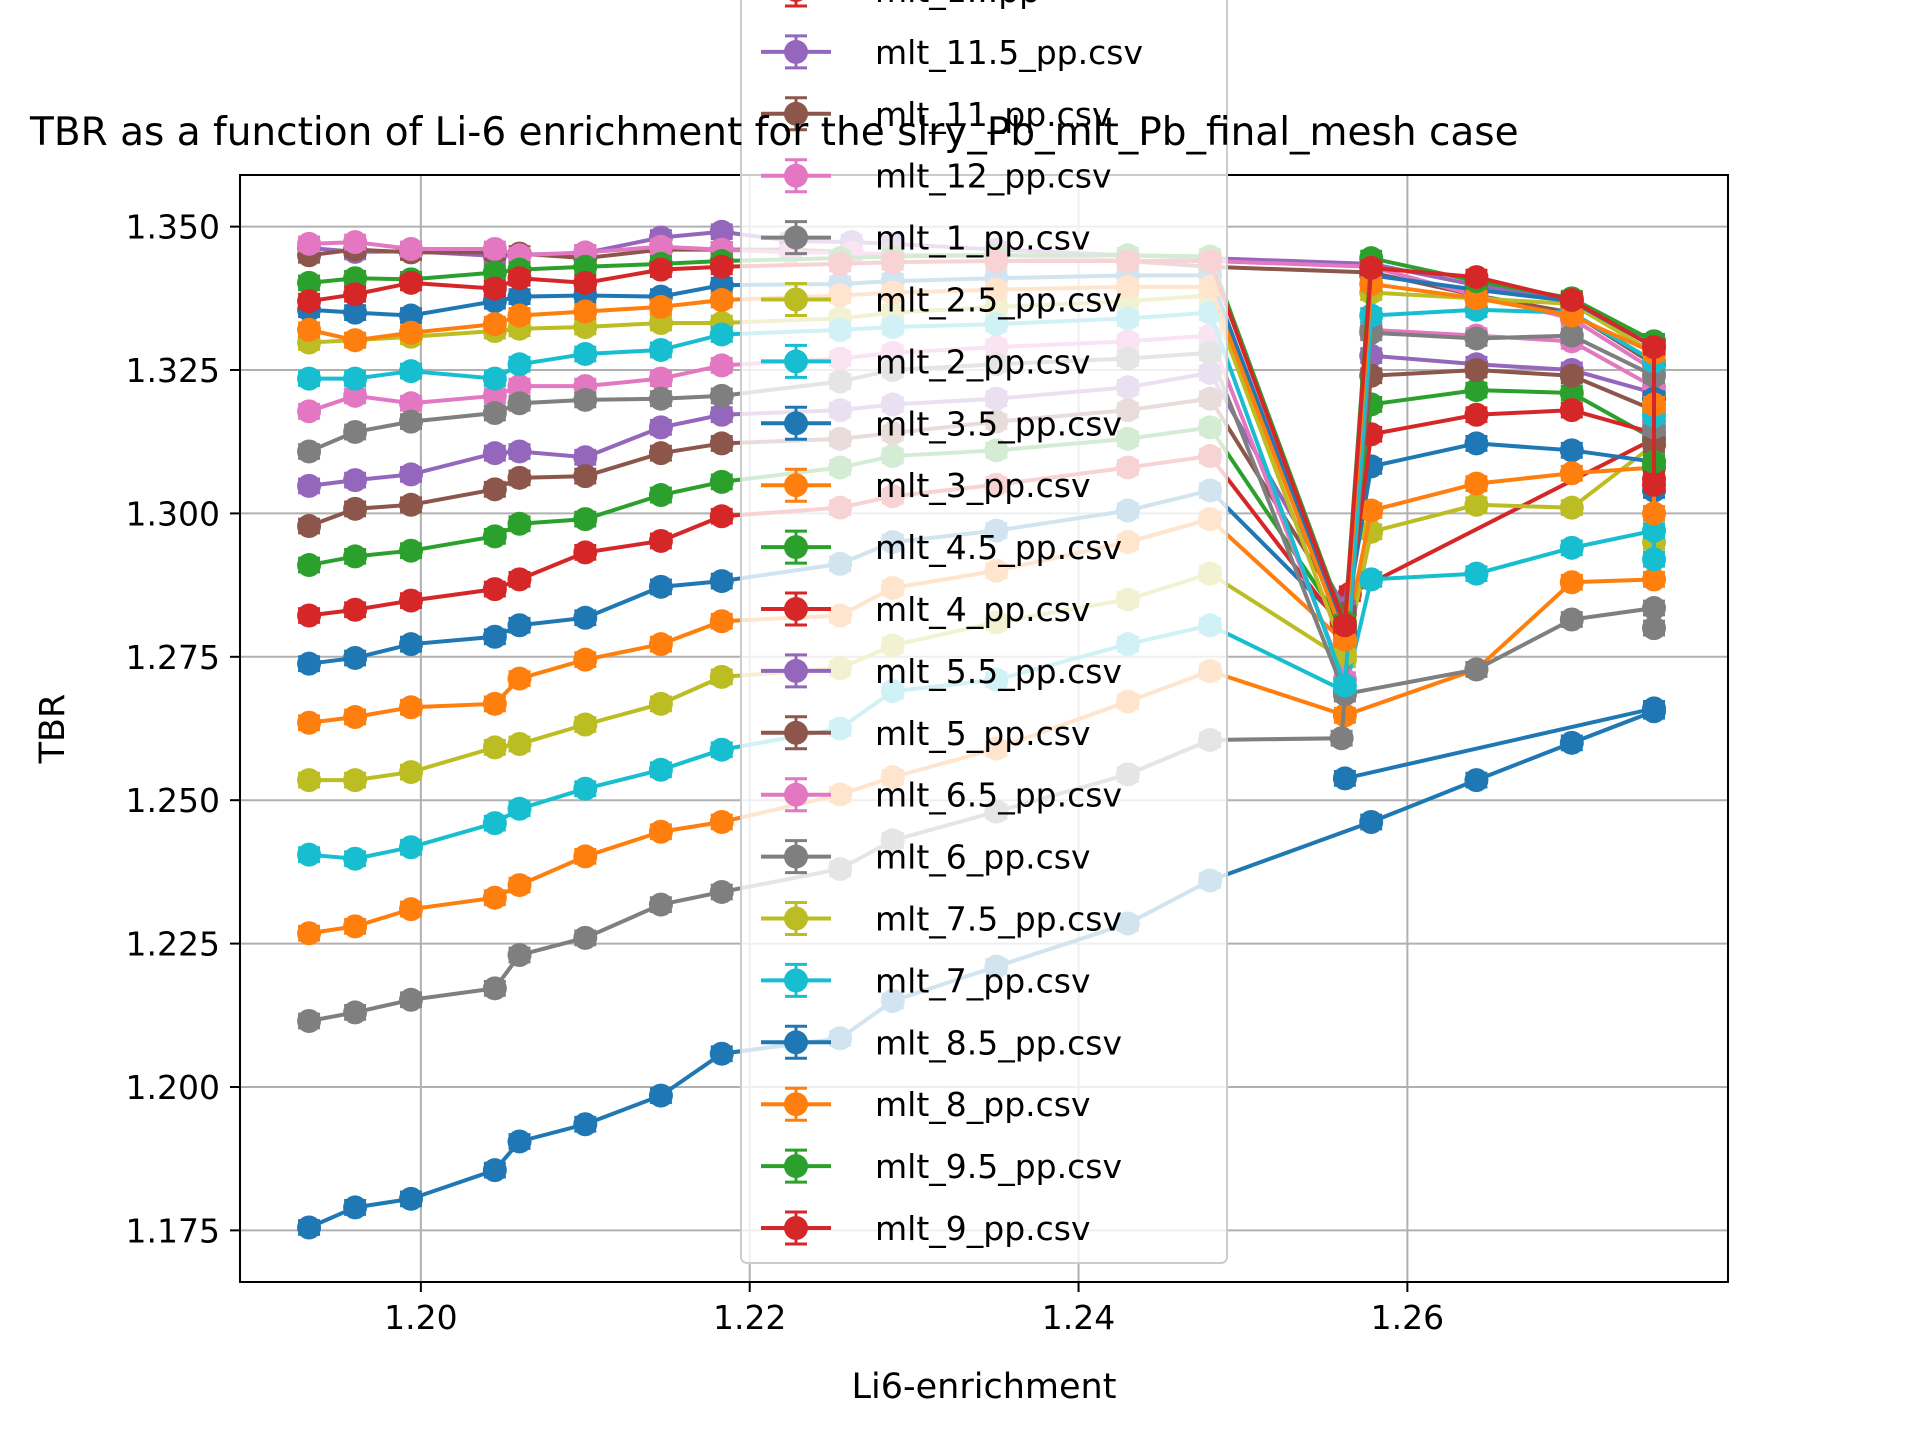 The image size is (1920, 1440). Describe the element at coordinates (926, 238) in the screenshot. I see `legend-entry: mlt_1_pp.csv` at that location.